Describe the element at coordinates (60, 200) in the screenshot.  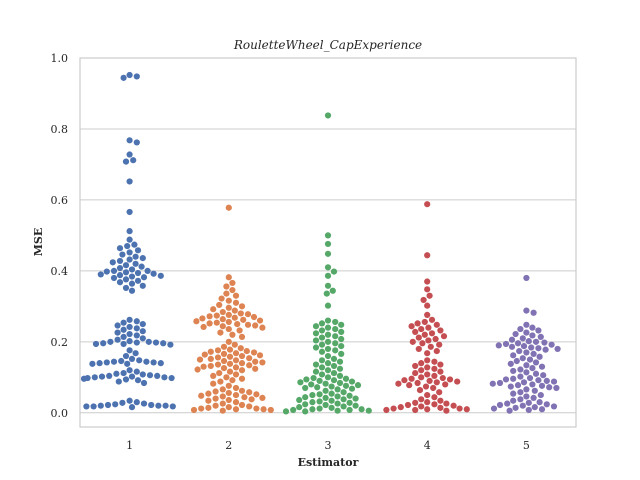
I see `y-tick-label: 0.6` at that location.